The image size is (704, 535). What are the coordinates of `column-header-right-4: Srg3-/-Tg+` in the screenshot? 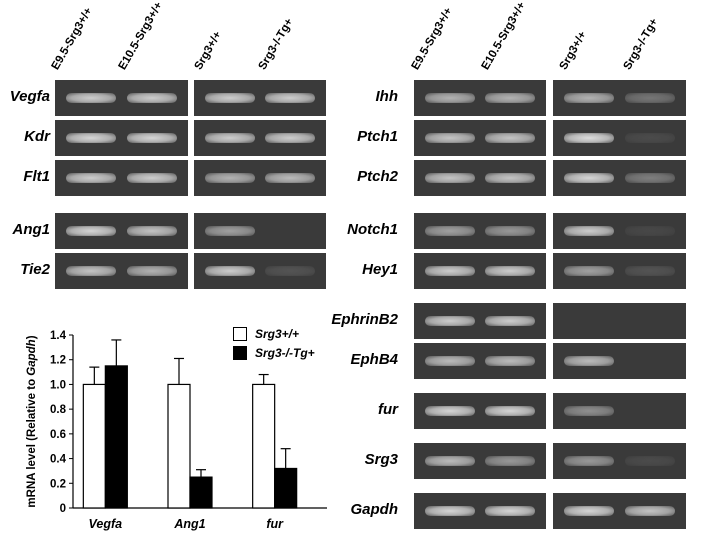 It's located at (641, 44).